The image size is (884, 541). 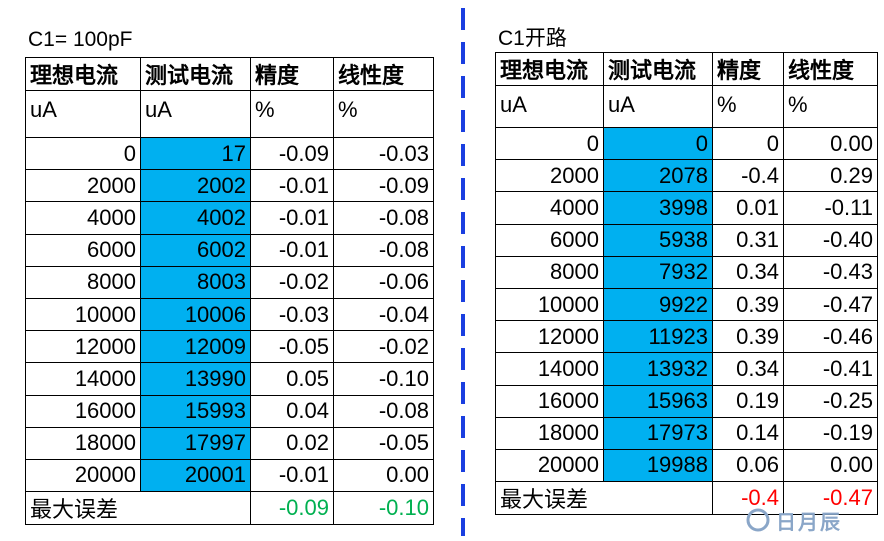 What do you see at coordinates (809, 523) in the screenshot?
I see `watermark: 日月辰` at bounding box center [809, 523].